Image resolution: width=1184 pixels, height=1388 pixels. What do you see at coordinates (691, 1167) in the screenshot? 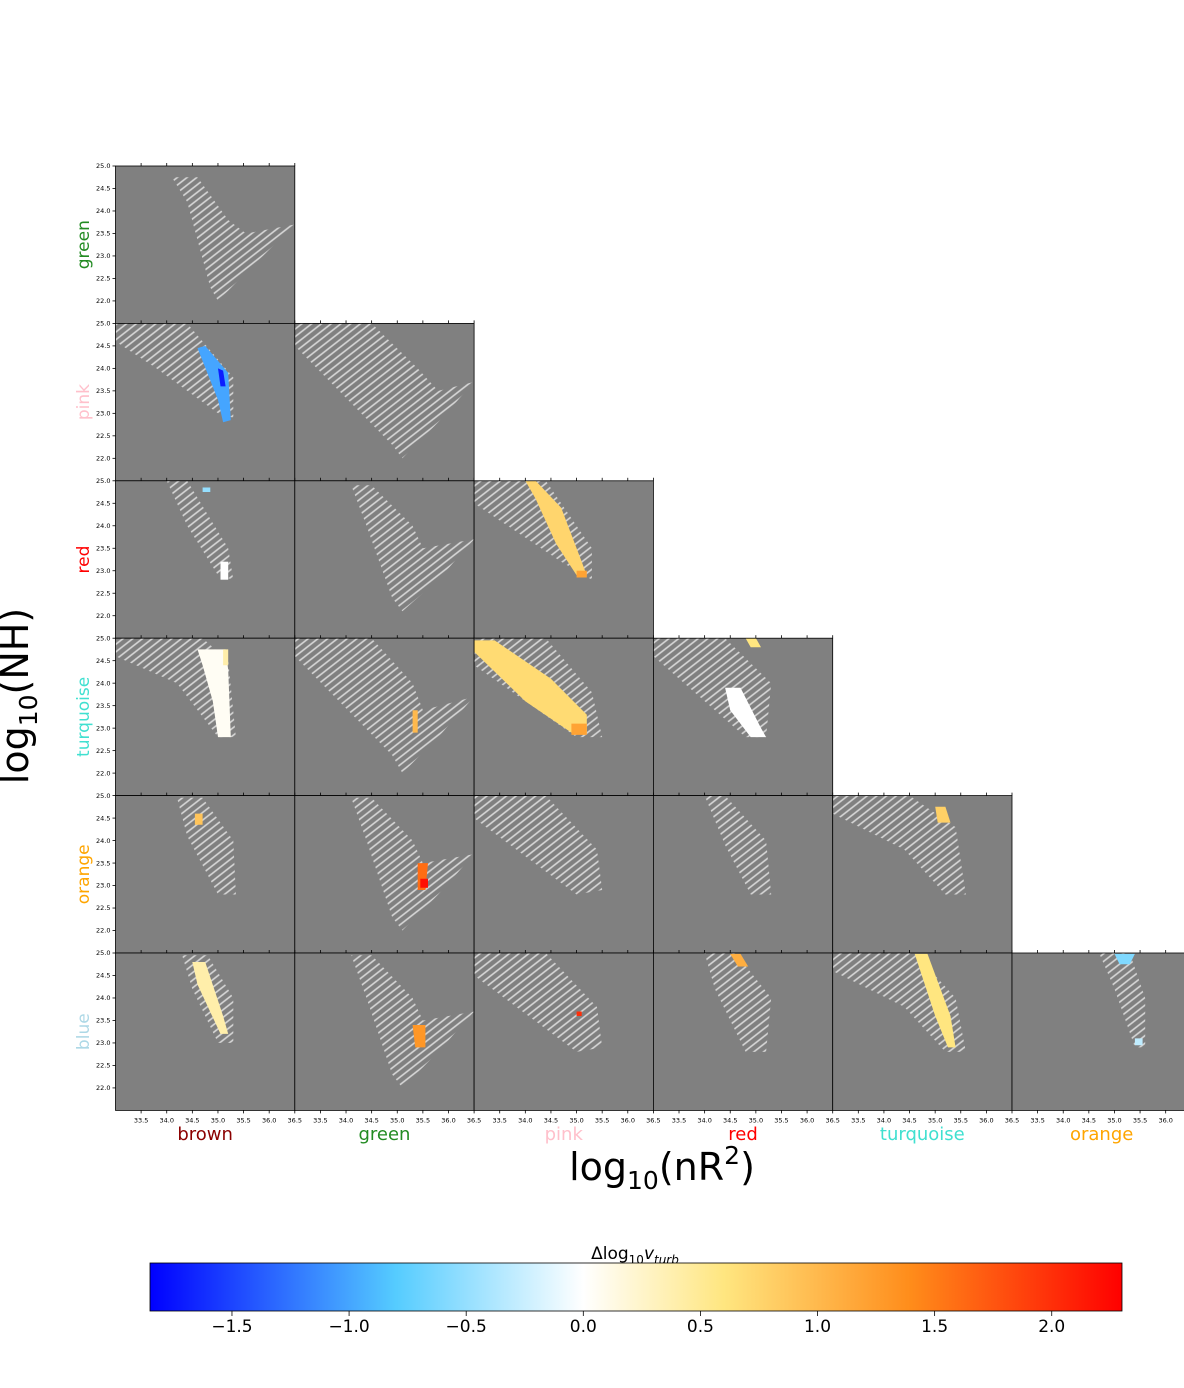
I see `x-axis-label-arg: (nR` at bounding box center [691, 1167].